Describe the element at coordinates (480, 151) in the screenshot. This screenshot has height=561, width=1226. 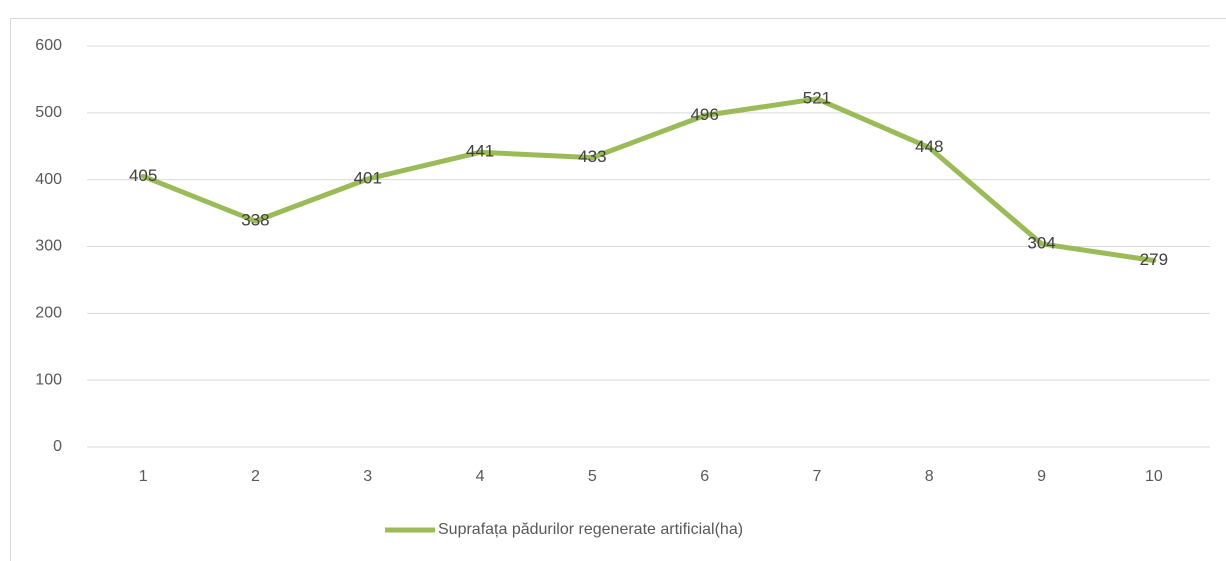
I see `data-label: 441` at that location.